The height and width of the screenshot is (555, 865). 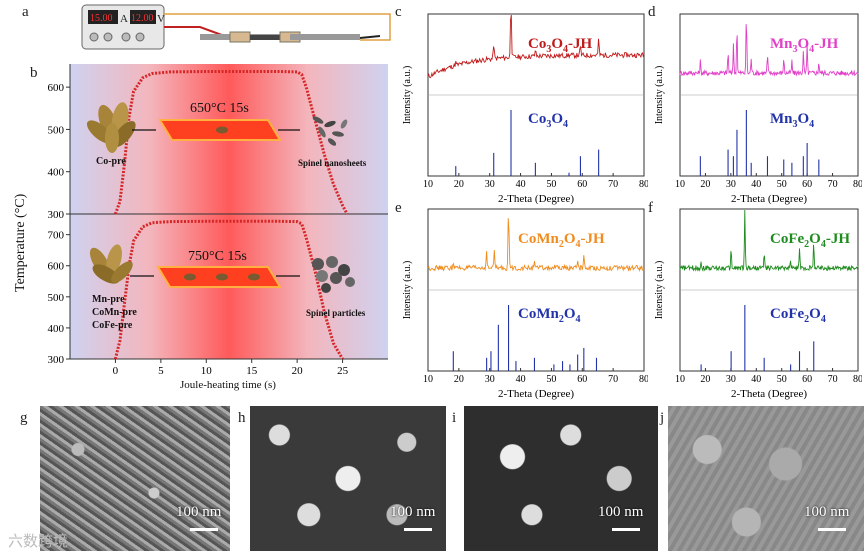 I want to click on jh-sample-title: Mn3O4-JH, so click(x=804, y=45).